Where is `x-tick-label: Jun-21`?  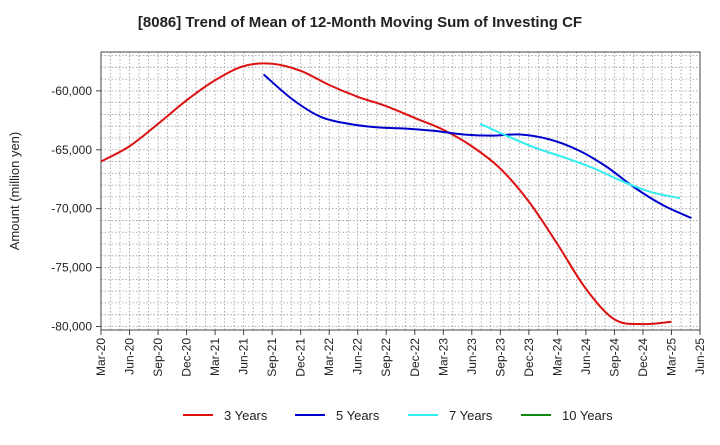
x-tick-label: Jun-21 is located at coordinates (244, 356).